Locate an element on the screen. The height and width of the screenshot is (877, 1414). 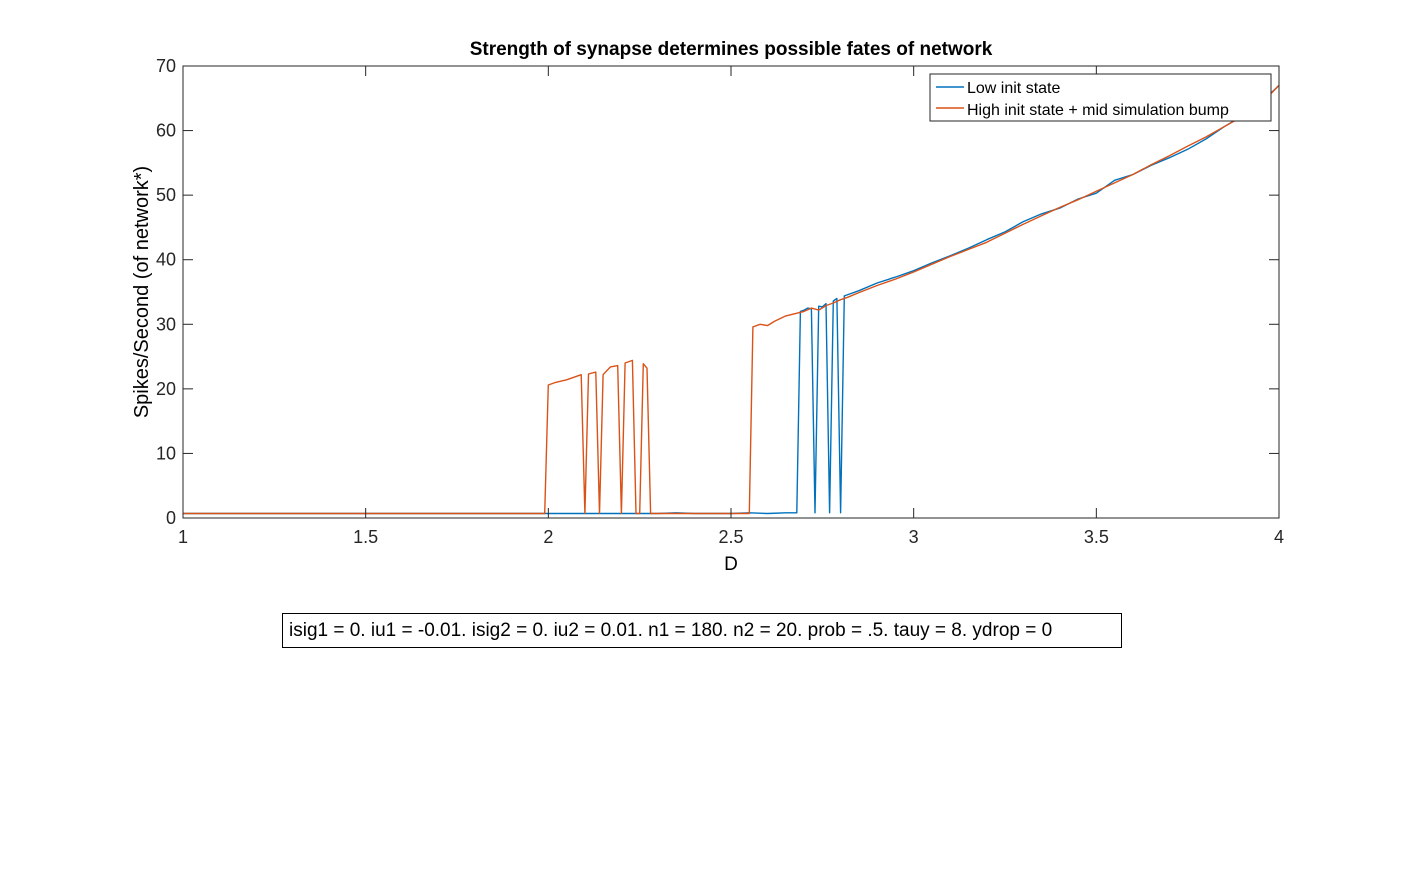
y-tick-label: 70 is located at coordinates (166, 66).